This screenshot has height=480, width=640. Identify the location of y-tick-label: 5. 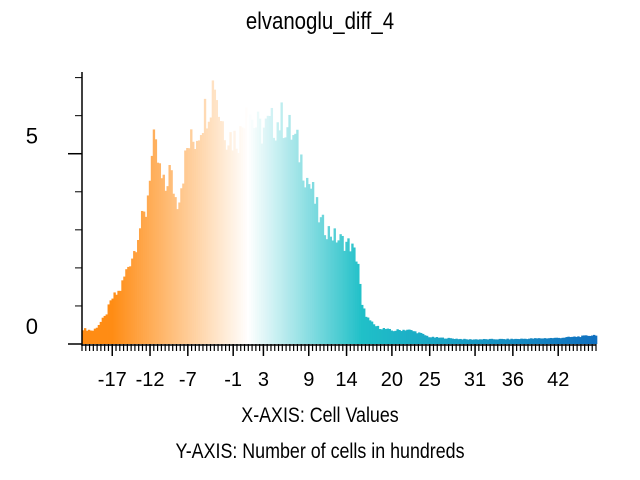
(32, 136).